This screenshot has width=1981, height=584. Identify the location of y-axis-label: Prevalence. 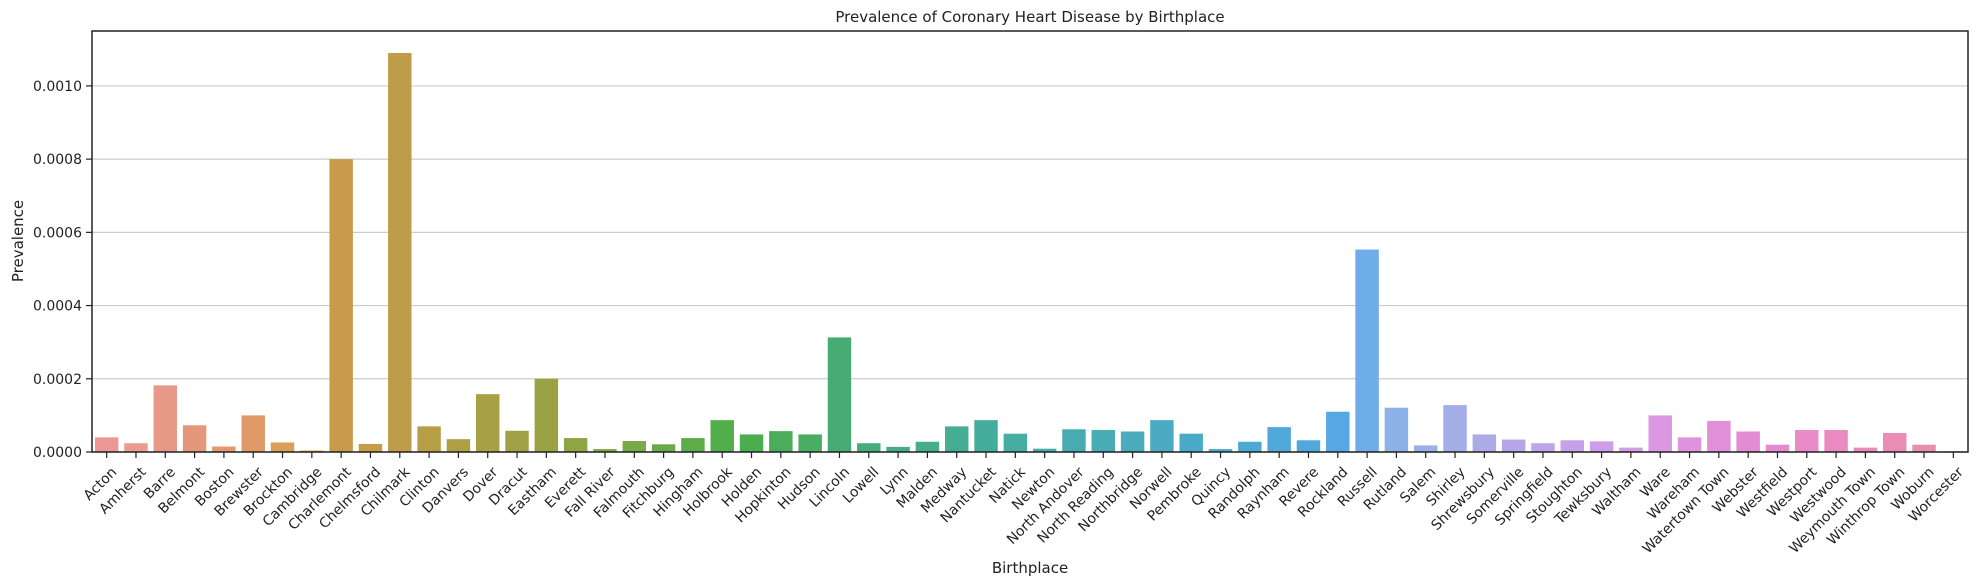
(18, 241).